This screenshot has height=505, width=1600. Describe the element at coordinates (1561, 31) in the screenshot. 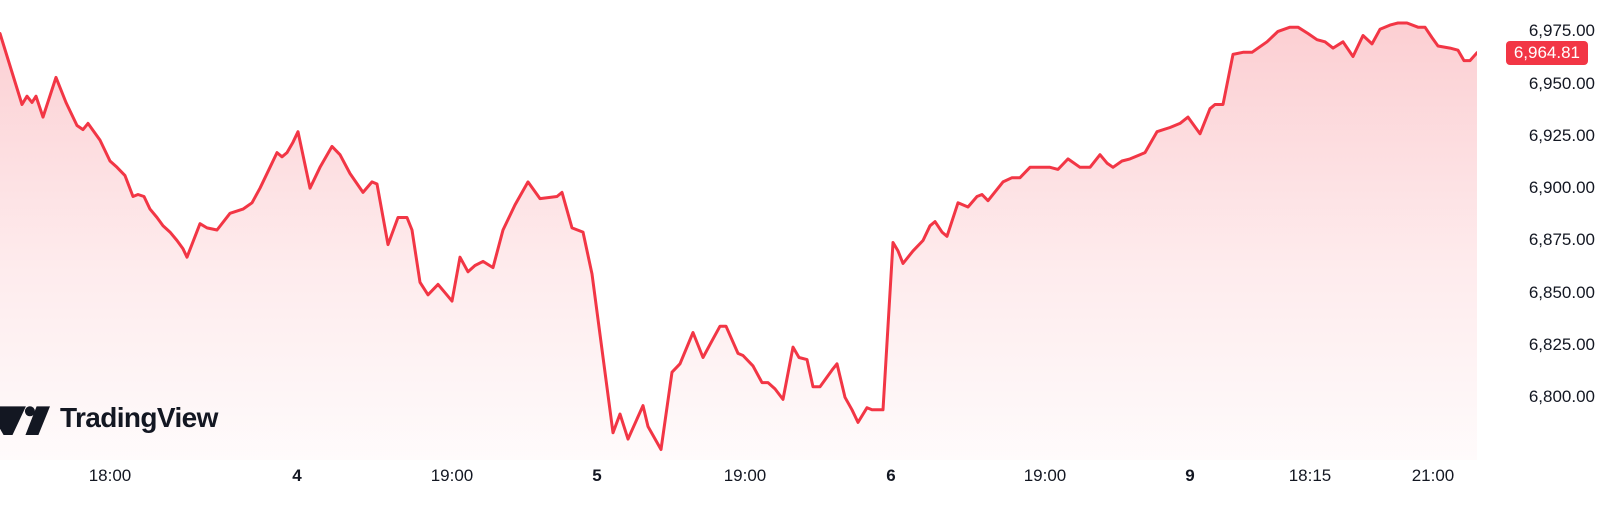

I see `price-axis-label: 6,975.00` at that location.